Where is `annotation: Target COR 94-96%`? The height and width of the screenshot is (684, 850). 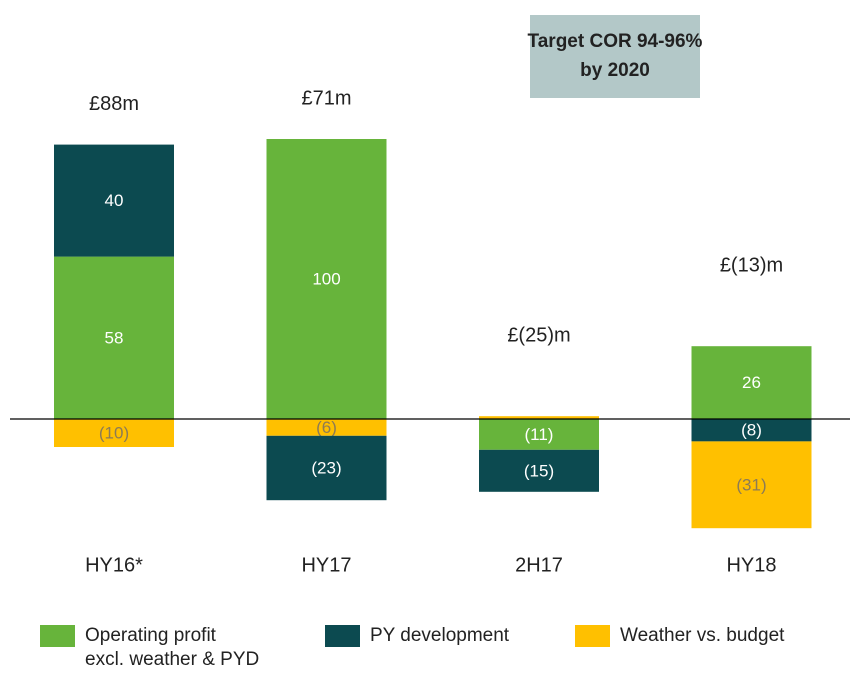
annotation: Target COR 94-96% is located at coordinates (615, 41).